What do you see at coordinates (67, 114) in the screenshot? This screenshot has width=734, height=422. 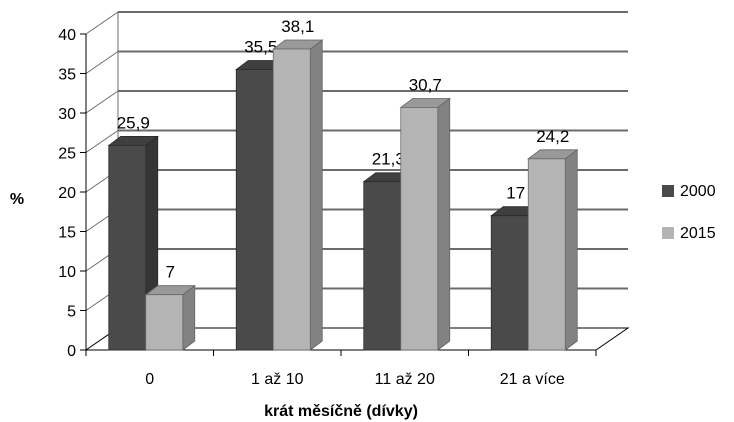 I see `y-tick-label: 30` at bounding box center [67, 114].